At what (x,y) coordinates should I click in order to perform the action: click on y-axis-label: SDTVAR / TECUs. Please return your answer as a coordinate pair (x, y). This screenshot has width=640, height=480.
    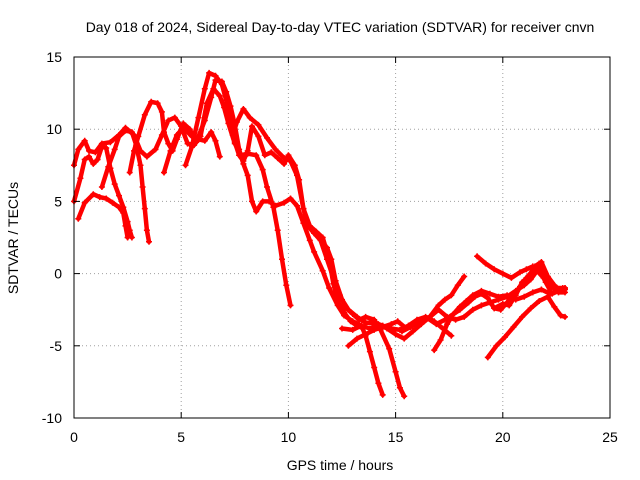
    Looking at the image, I should click on (13, 238).